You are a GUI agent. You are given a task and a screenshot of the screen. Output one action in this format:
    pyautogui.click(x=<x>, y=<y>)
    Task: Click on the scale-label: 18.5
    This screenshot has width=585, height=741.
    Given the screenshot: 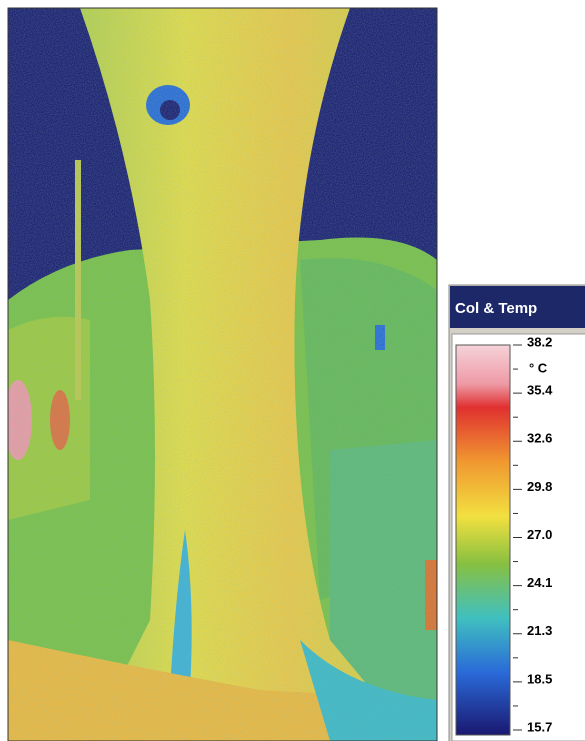 What is the action you would take?
    pyautogui.click(x=539, y=678)
    